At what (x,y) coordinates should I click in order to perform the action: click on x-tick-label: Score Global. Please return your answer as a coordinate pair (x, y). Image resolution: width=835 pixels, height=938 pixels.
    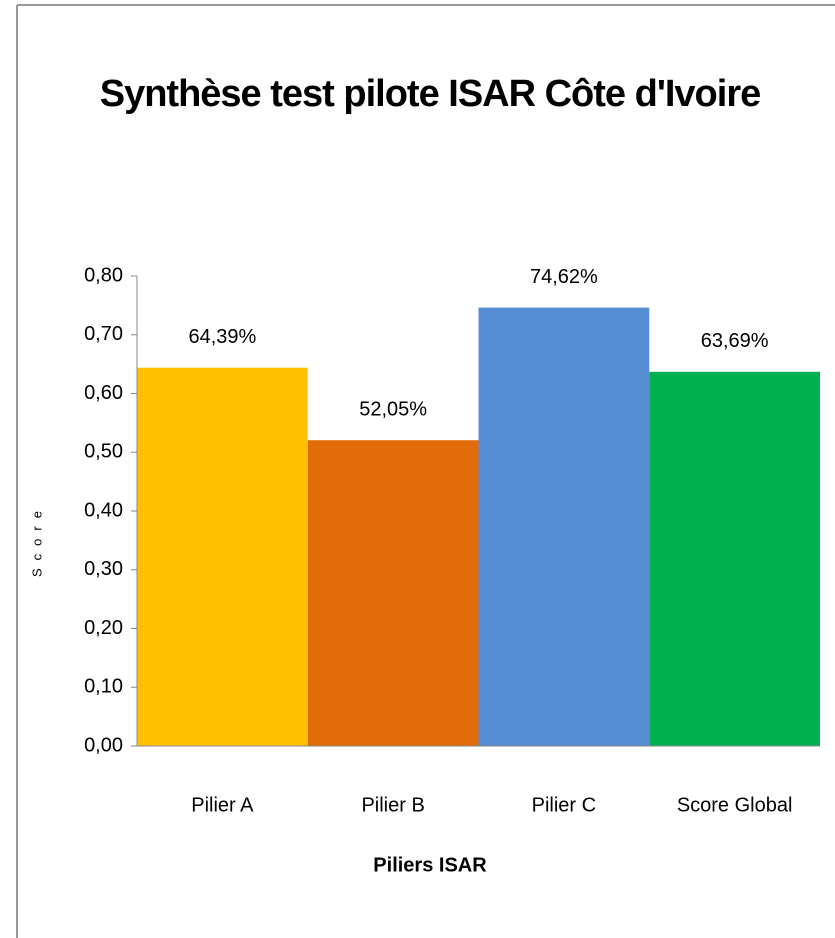
    Looking at the image, I should click on (735, 805).